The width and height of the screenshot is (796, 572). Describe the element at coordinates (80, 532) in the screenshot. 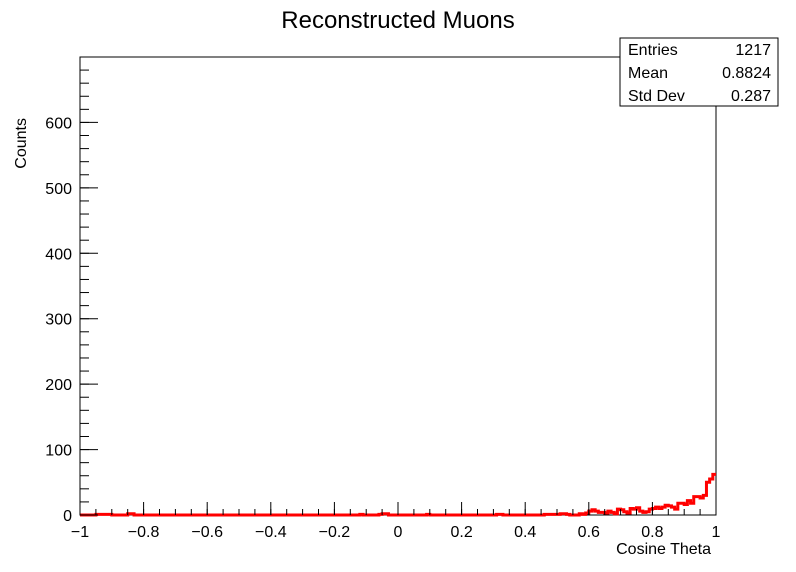

I see `x-tick-label: −1` at that location.